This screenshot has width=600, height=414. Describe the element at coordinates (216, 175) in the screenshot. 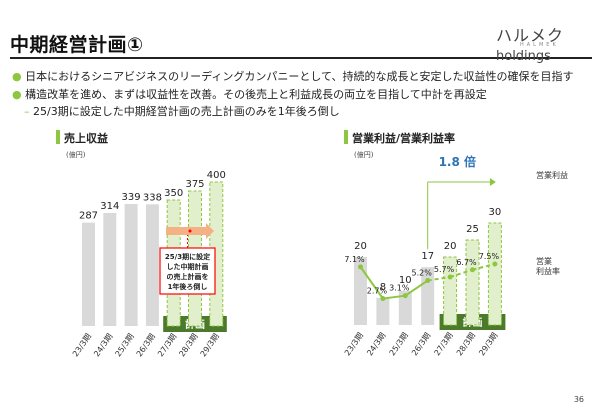

I see `sales-value-label: 400` at that location.